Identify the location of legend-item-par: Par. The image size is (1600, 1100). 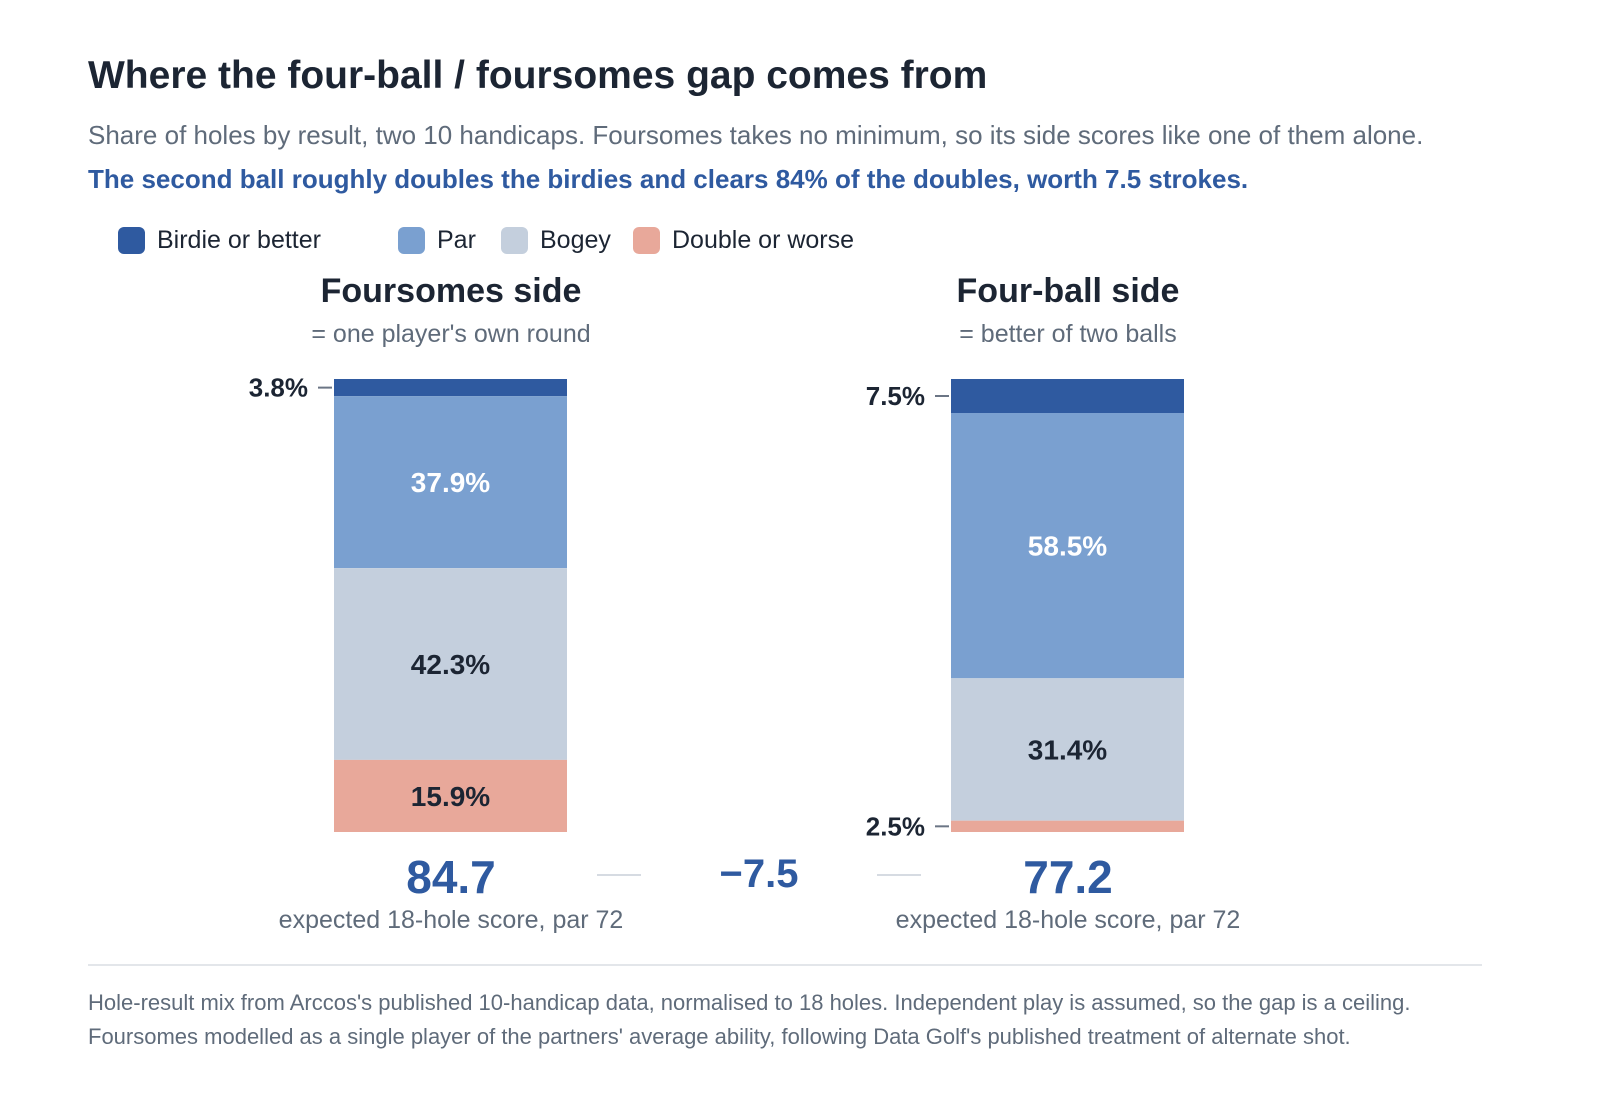
(437, 240).